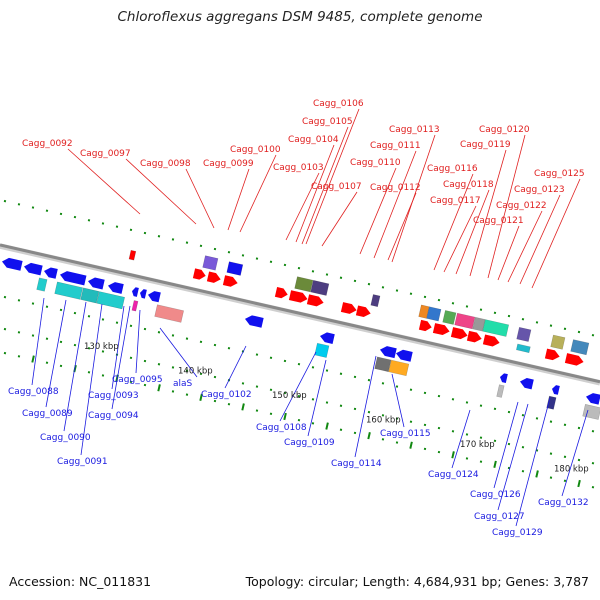 This screenshot has height=600, width=600. I want to click on scale-label: 130 kbp, so click(101, 347).